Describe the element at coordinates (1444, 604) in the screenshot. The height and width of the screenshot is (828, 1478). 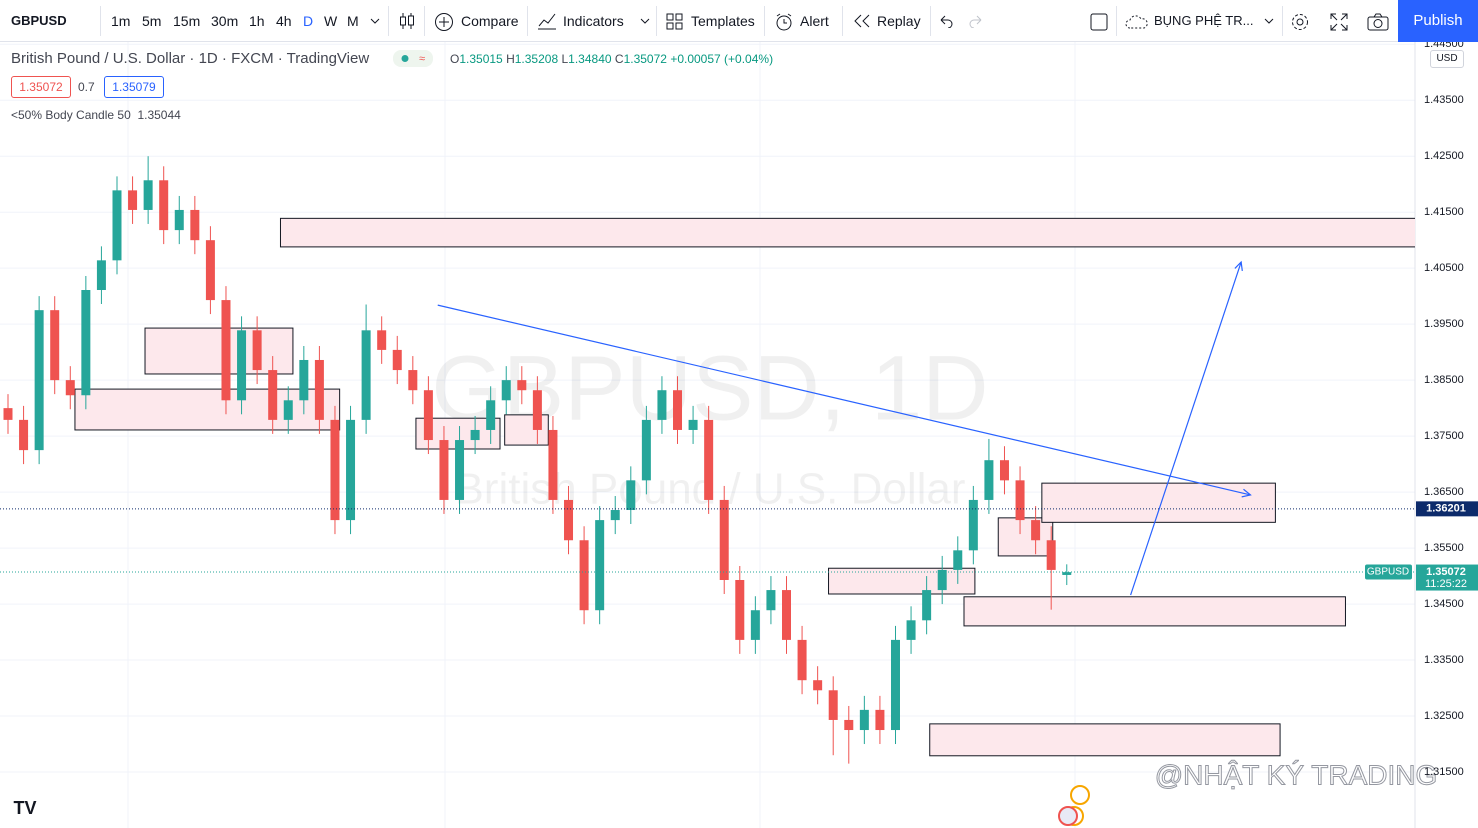
I see `y-tick-label: 1.34500` at that location.